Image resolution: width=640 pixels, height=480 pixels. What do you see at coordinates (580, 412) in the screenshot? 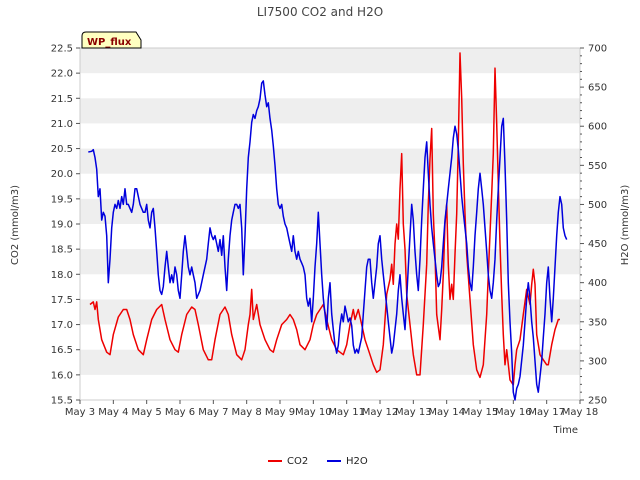
I see `x-tick-label: May 18` at bounding box center [580, 412].